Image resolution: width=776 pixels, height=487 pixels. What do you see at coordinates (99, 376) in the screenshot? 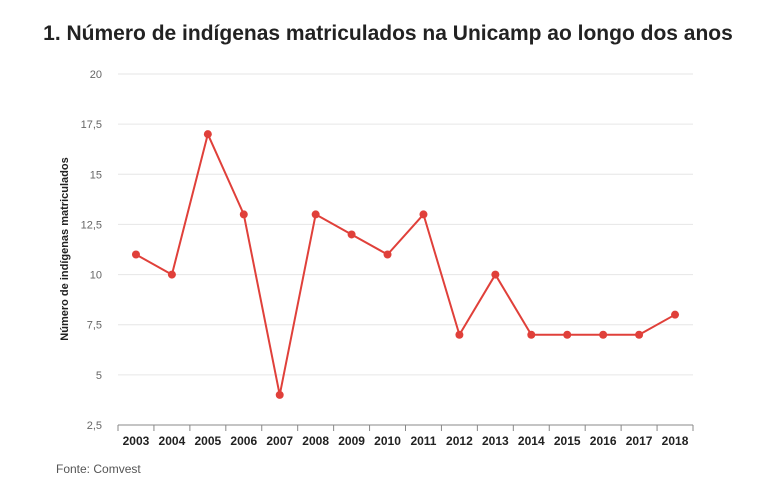
I see `y-tick-label: 5` at bounding box center [99, 376].